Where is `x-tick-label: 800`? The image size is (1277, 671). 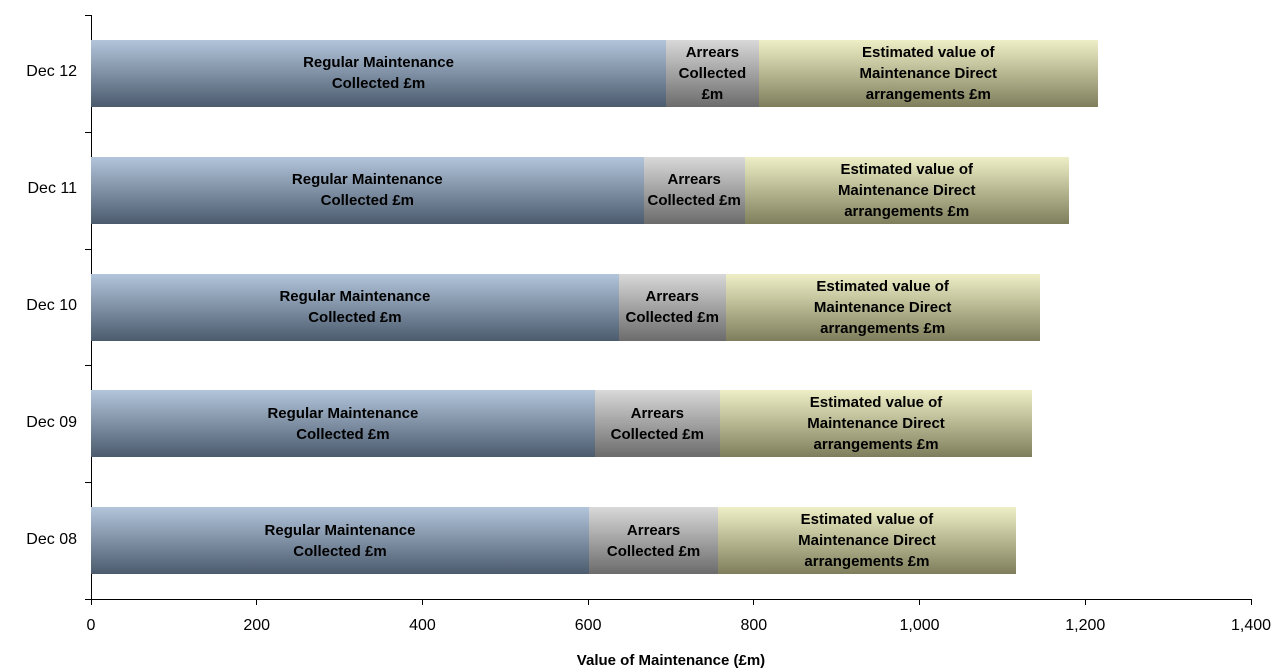 x-tick-label: 800 is located at coordinates (754, 625).